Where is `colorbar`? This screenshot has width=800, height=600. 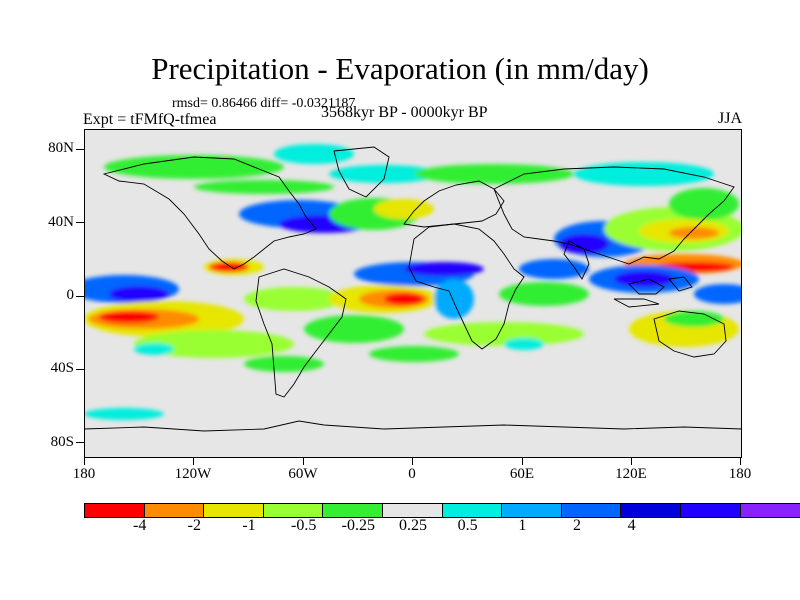
colorbar is located at coordinates (442, 510).